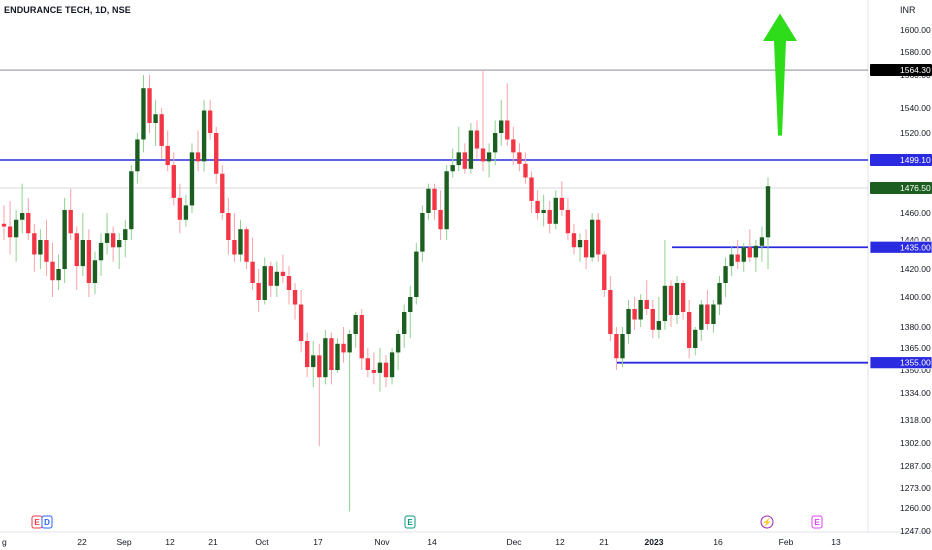 This screenshot has height=550, width=932. I want to click on x-tick-label: Feb, so click(786, 542).